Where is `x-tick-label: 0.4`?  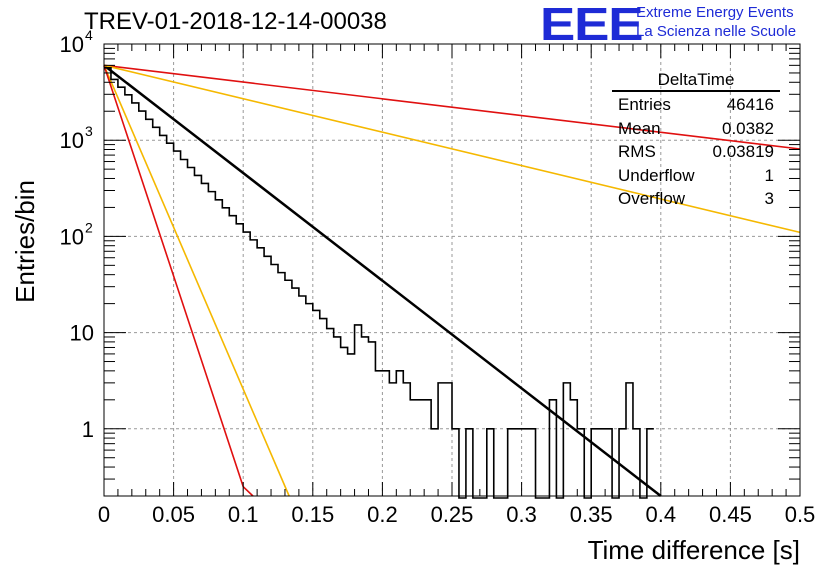 x-tick-label: 0.4 is located at coordinates (661, 514).